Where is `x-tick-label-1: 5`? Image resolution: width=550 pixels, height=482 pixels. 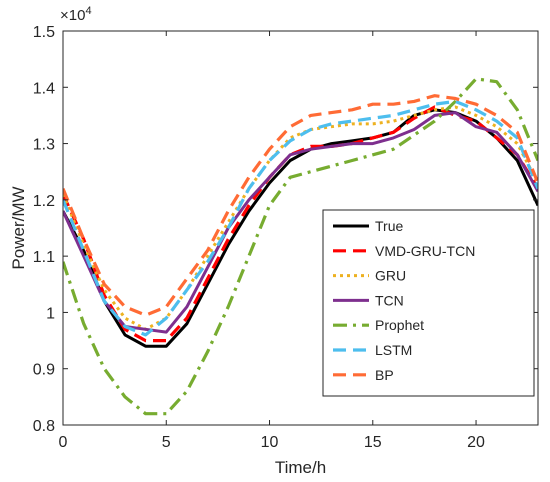
x-tick-label-1: 5 is located at coordinates (166, 442).